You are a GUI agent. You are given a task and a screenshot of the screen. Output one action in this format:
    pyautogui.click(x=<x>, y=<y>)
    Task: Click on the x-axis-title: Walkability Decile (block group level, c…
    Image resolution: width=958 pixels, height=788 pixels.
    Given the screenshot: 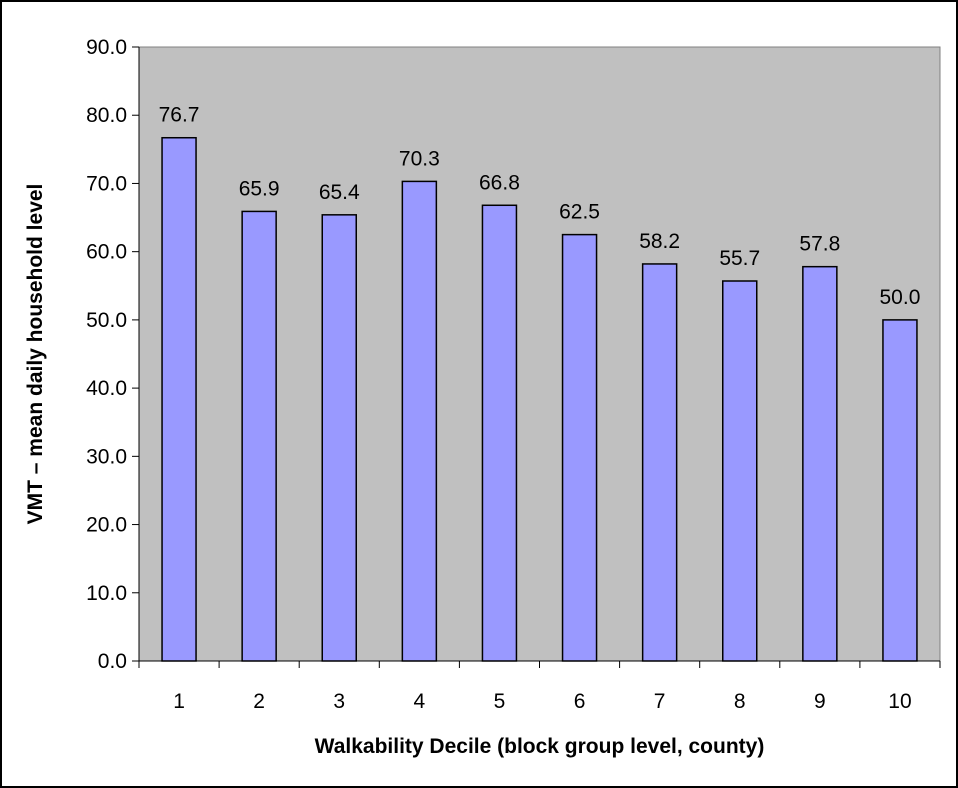 What is the action you would take?
    pyautogui.click(x=540, y=746)
    